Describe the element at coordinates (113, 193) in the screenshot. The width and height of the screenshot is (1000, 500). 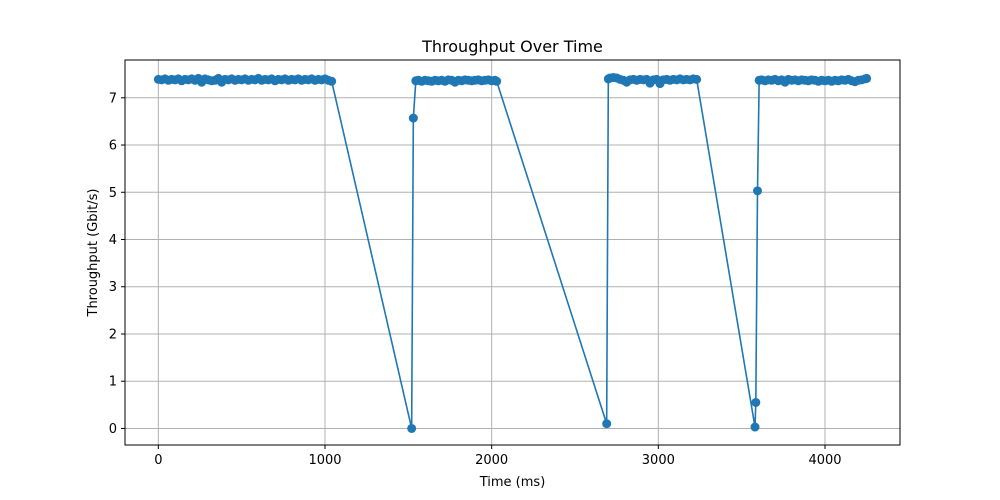
I see `y-tick-label: 5` at that location.